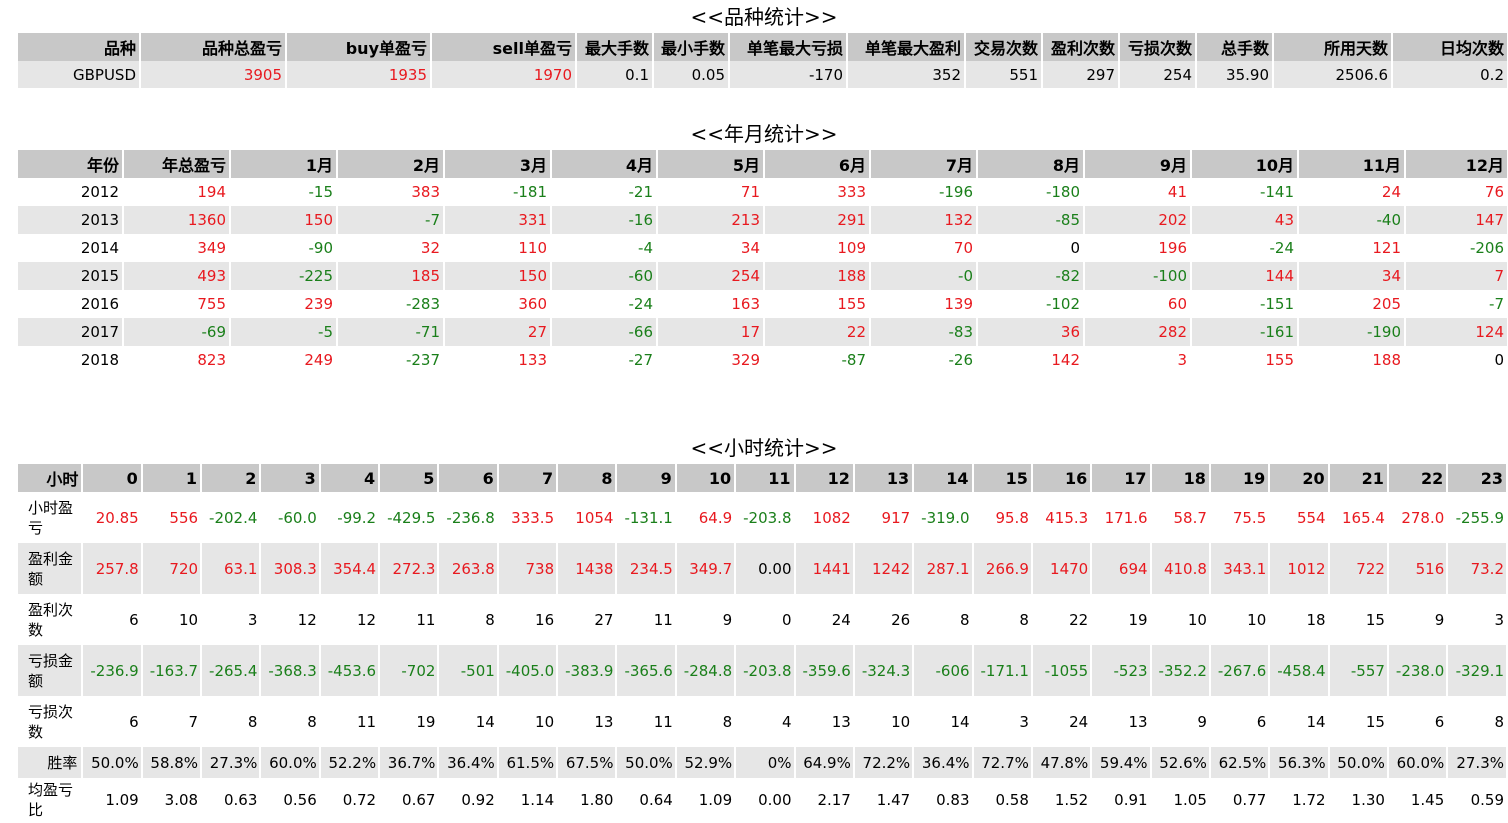 The image size is (1508, 823). I want to click on month-pnl-cell: -4, so click(604, 248).